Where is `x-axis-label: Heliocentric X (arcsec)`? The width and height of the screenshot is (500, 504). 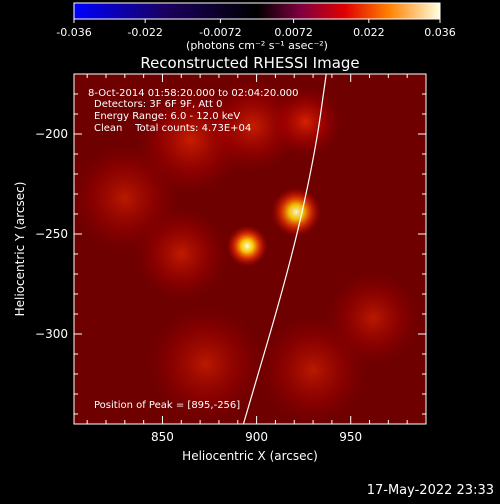 x-axis-label: Heliocentric X (arcsec) is located at coordinates (250, 456).